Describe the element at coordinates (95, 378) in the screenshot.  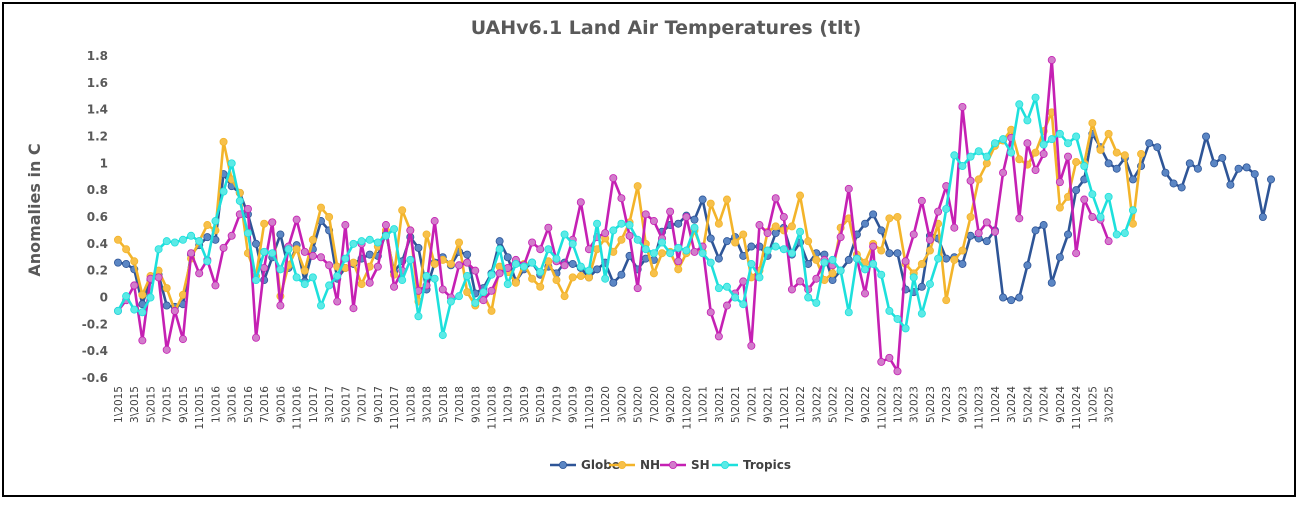
I see `y-tick-label: -0.6` at that location.